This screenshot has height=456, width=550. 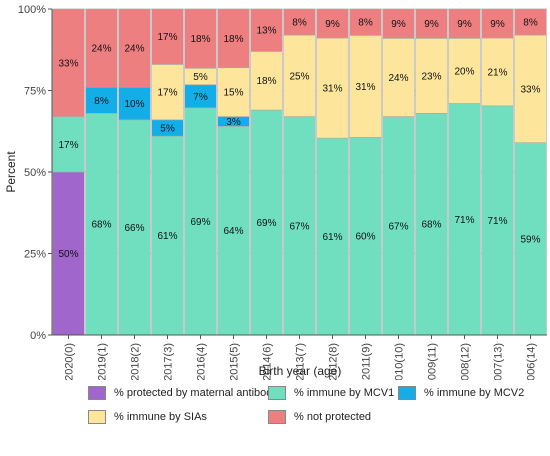 I want to click on data-label: 8%, so click(x=530, y=23).